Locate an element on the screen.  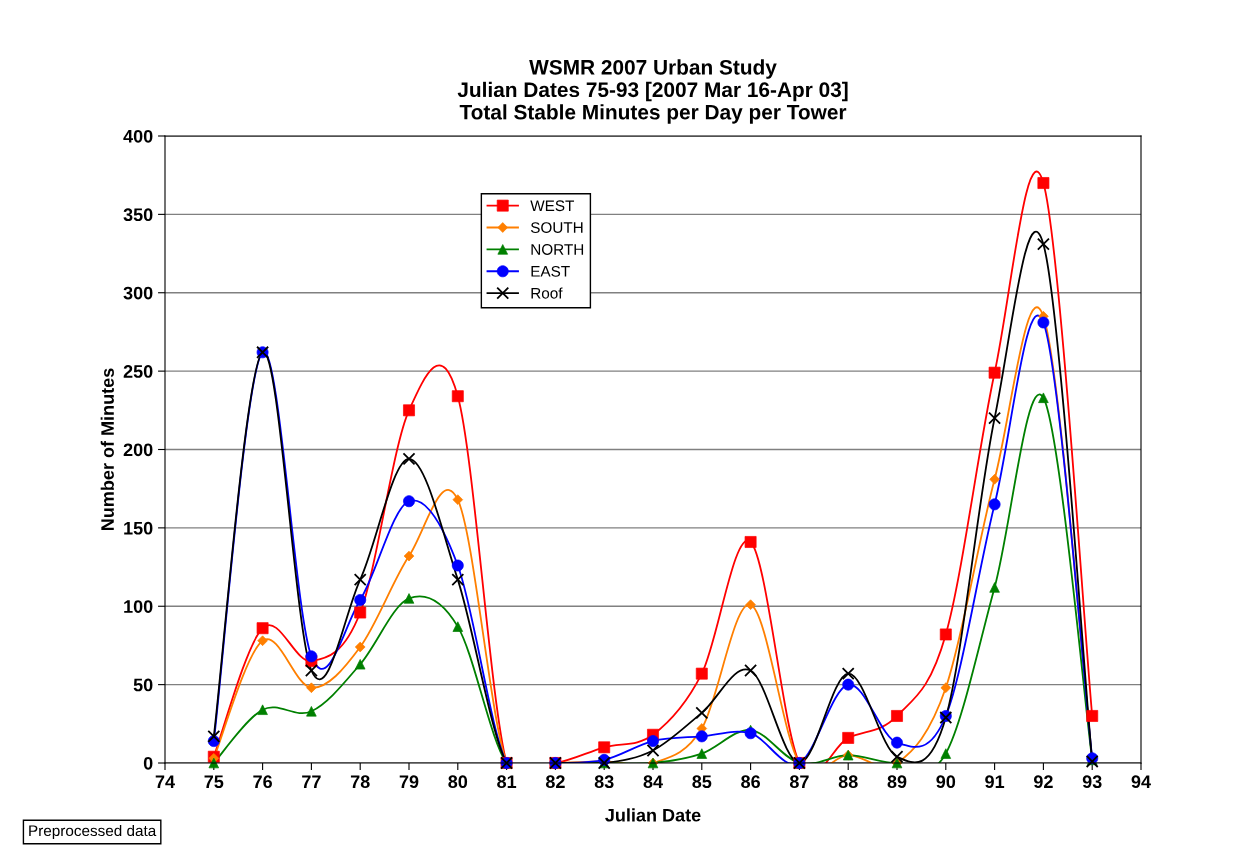
x-tick-label: 80 is located at coordinates (458, 782).